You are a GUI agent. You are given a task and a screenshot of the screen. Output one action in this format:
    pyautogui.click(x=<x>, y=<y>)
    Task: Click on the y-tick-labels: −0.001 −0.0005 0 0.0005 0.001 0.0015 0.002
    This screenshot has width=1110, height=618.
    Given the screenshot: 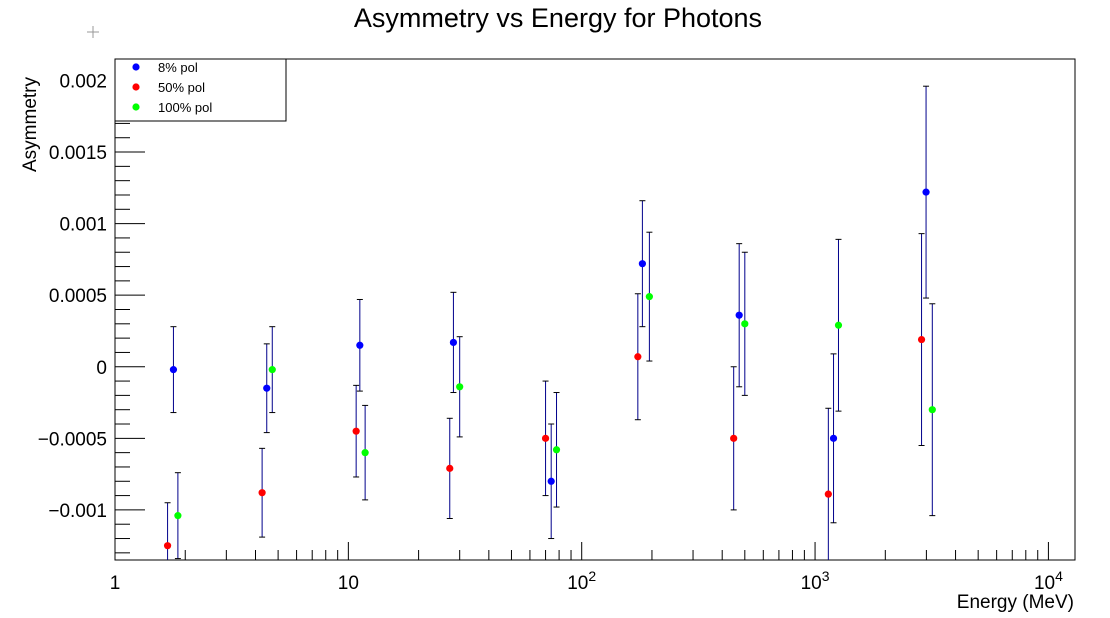 What is the action you would take?
    pyautogui.click(x=72, y=296)
    